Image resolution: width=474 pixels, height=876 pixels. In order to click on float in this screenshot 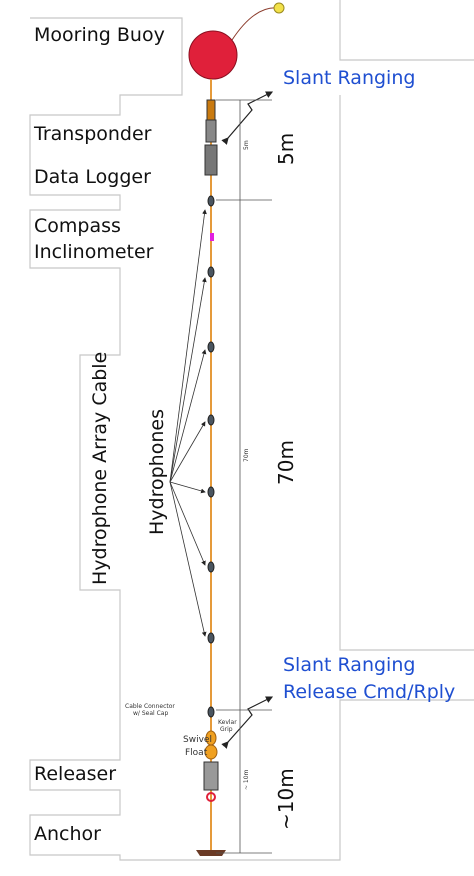, I will do `click(211, 752)`.